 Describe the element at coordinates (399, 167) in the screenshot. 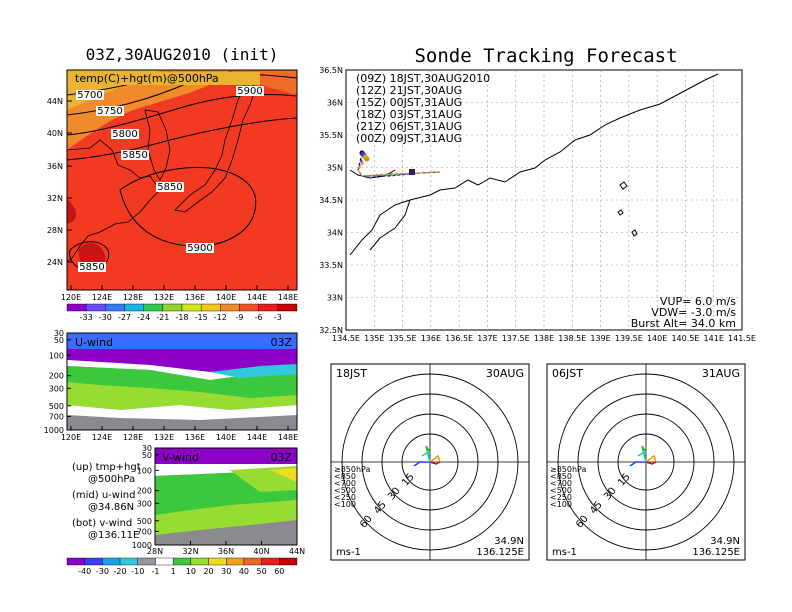

I see `track-line` at that location.